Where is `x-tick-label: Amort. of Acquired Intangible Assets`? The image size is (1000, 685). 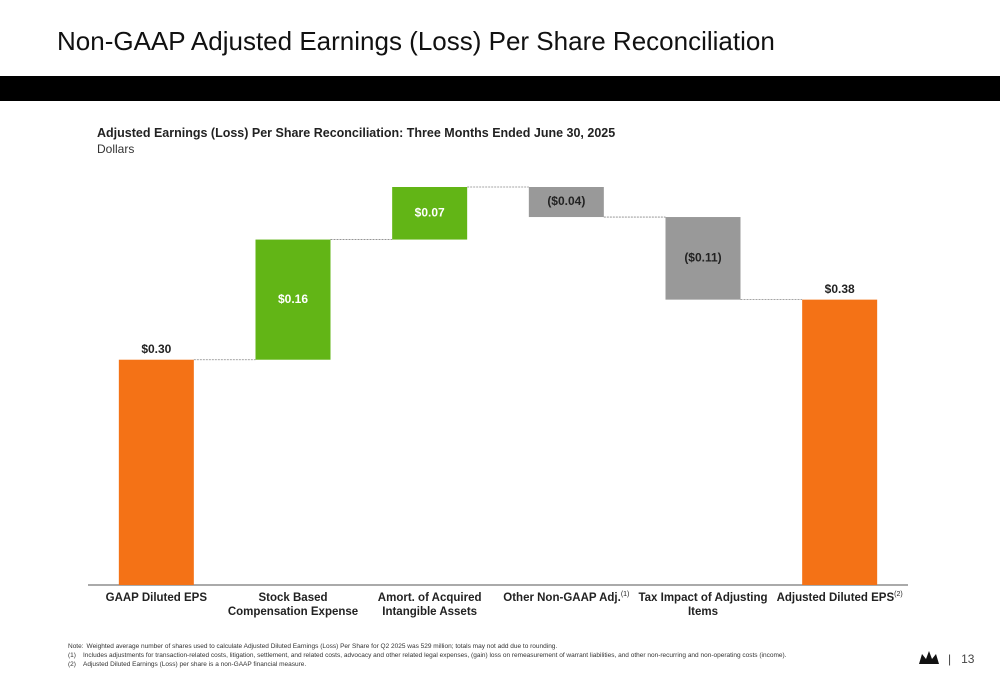
x-tick-label: Amort. of Acquired Intangible Assets is located at coordinates (430, 605).